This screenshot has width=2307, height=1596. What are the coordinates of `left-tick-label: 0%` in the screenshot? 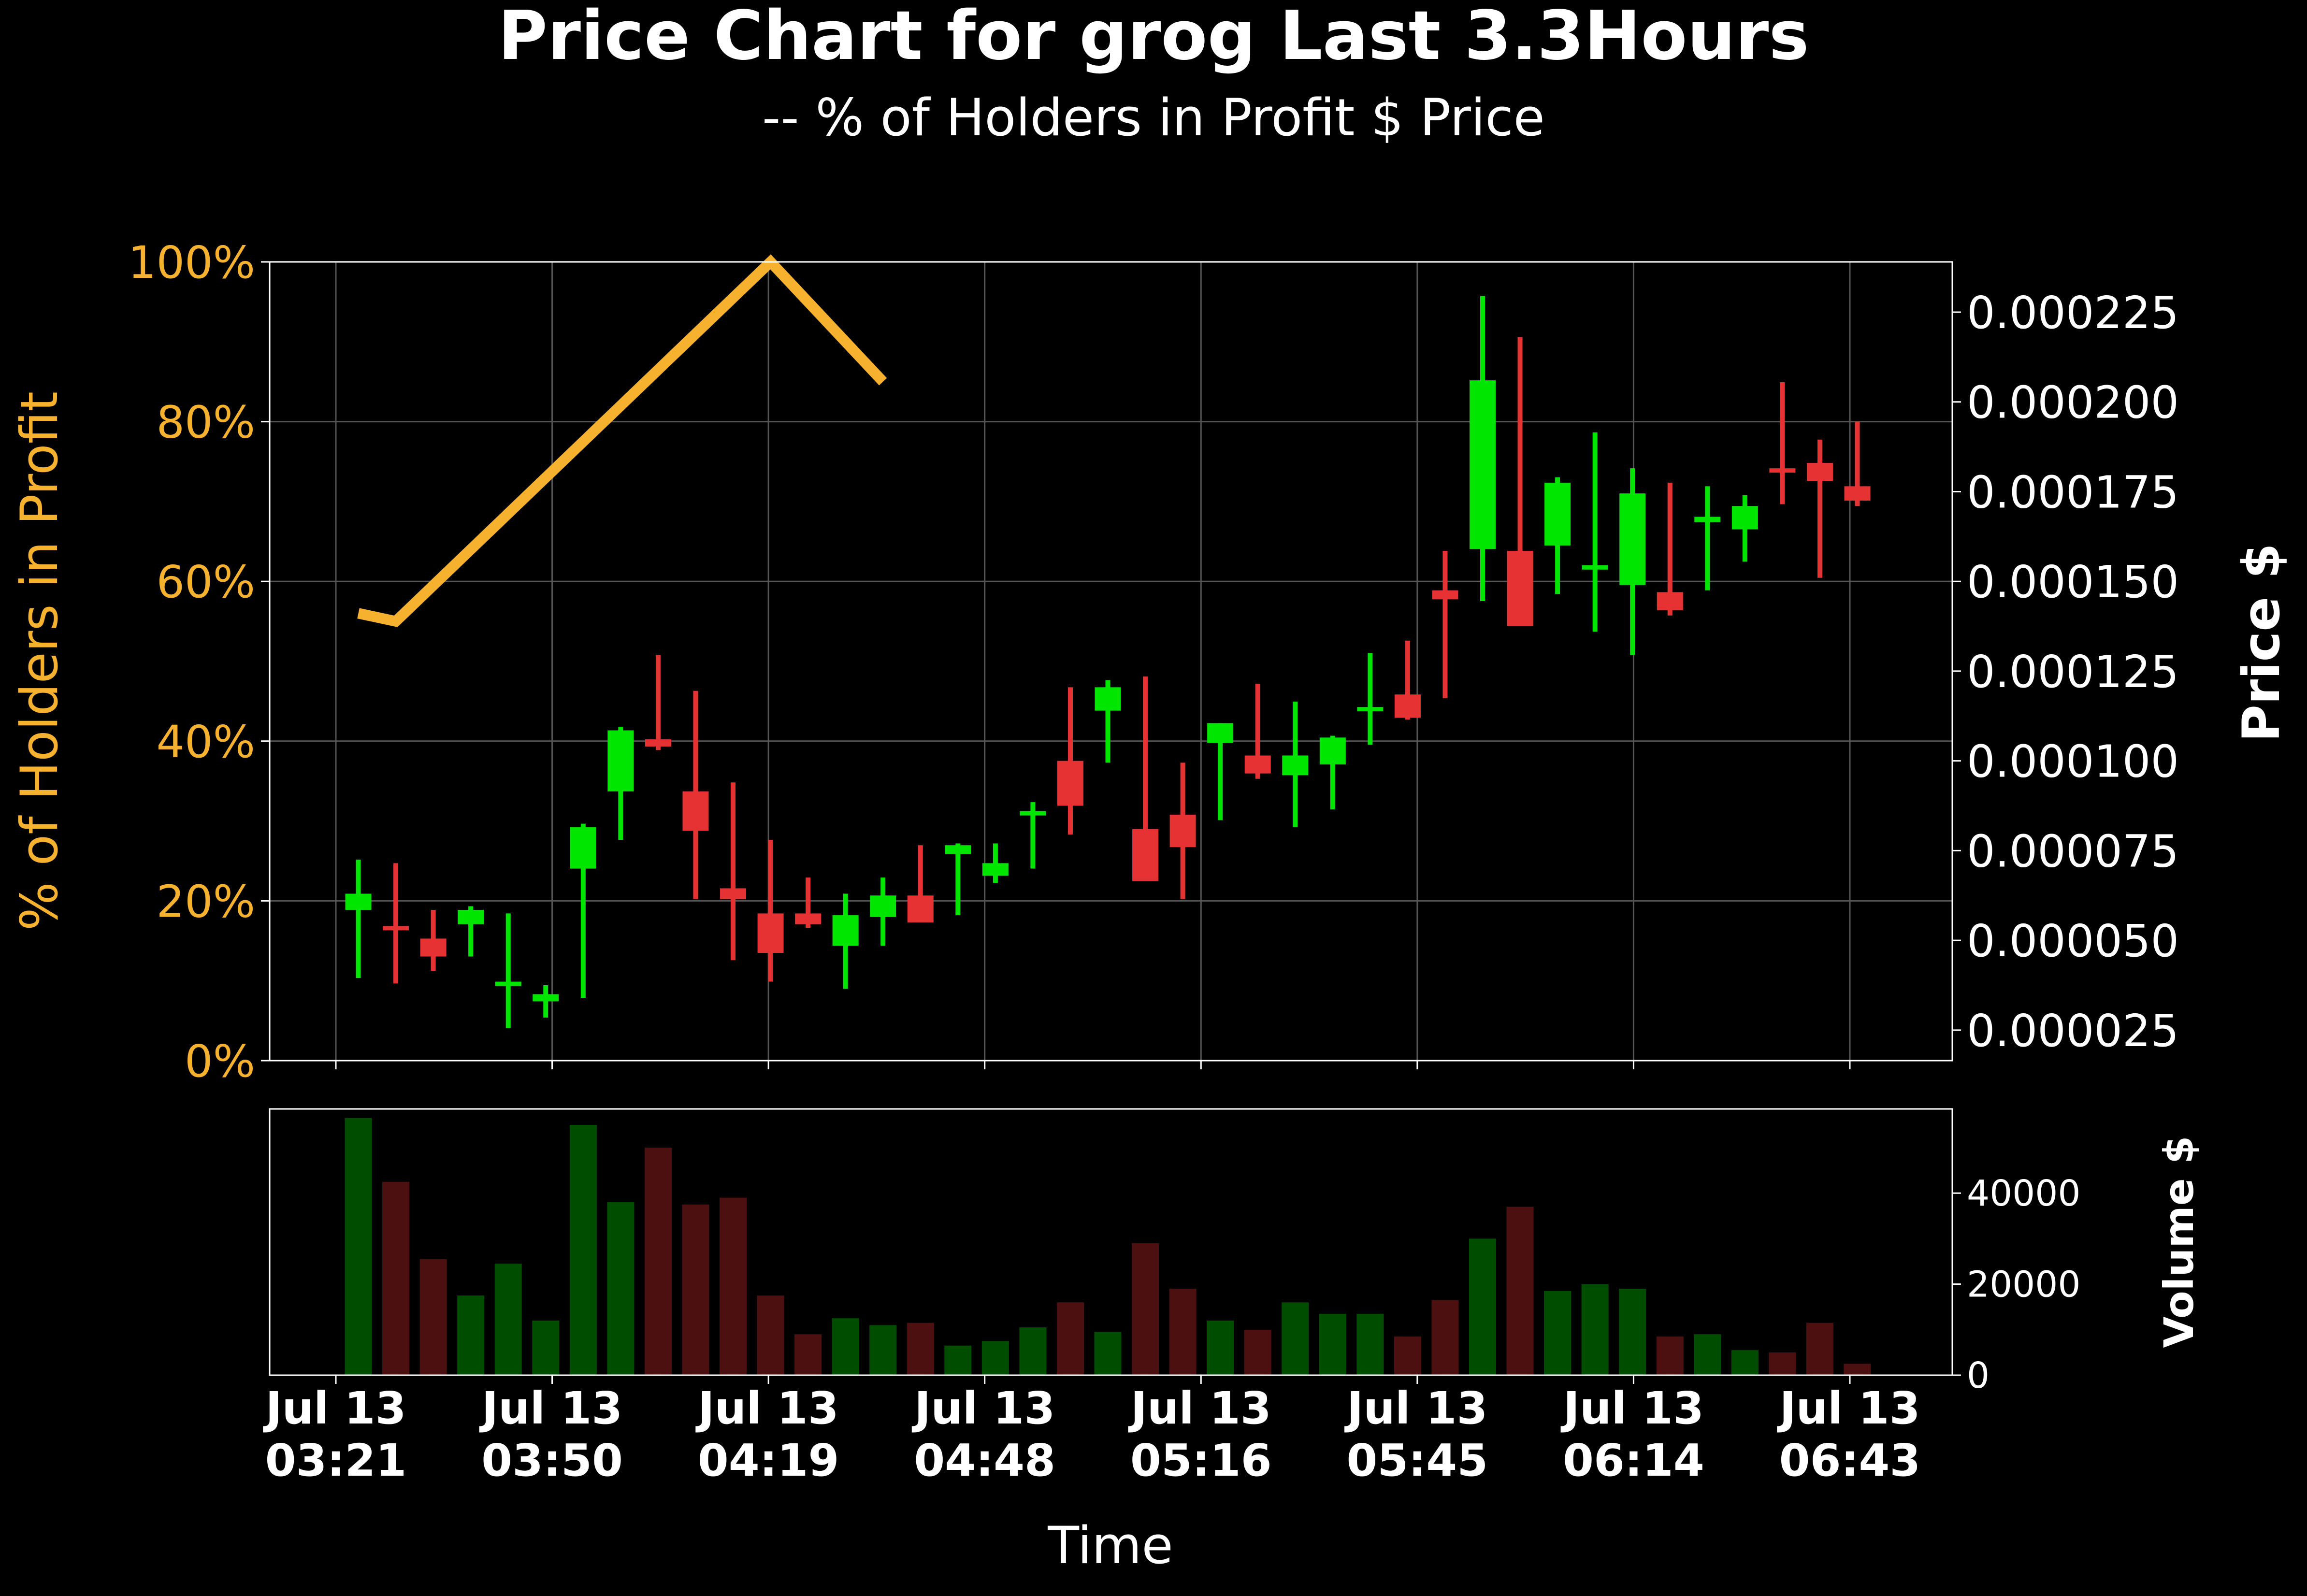 It's located at (220, 1061).